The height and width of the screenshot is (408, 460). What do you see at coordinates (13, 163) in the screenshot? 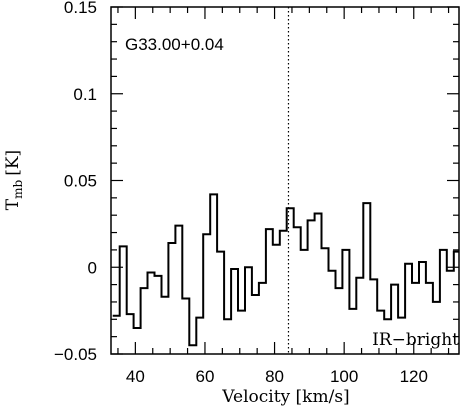
I see `y-axis-label-unit: [K]` at bounding box center [13, 163].